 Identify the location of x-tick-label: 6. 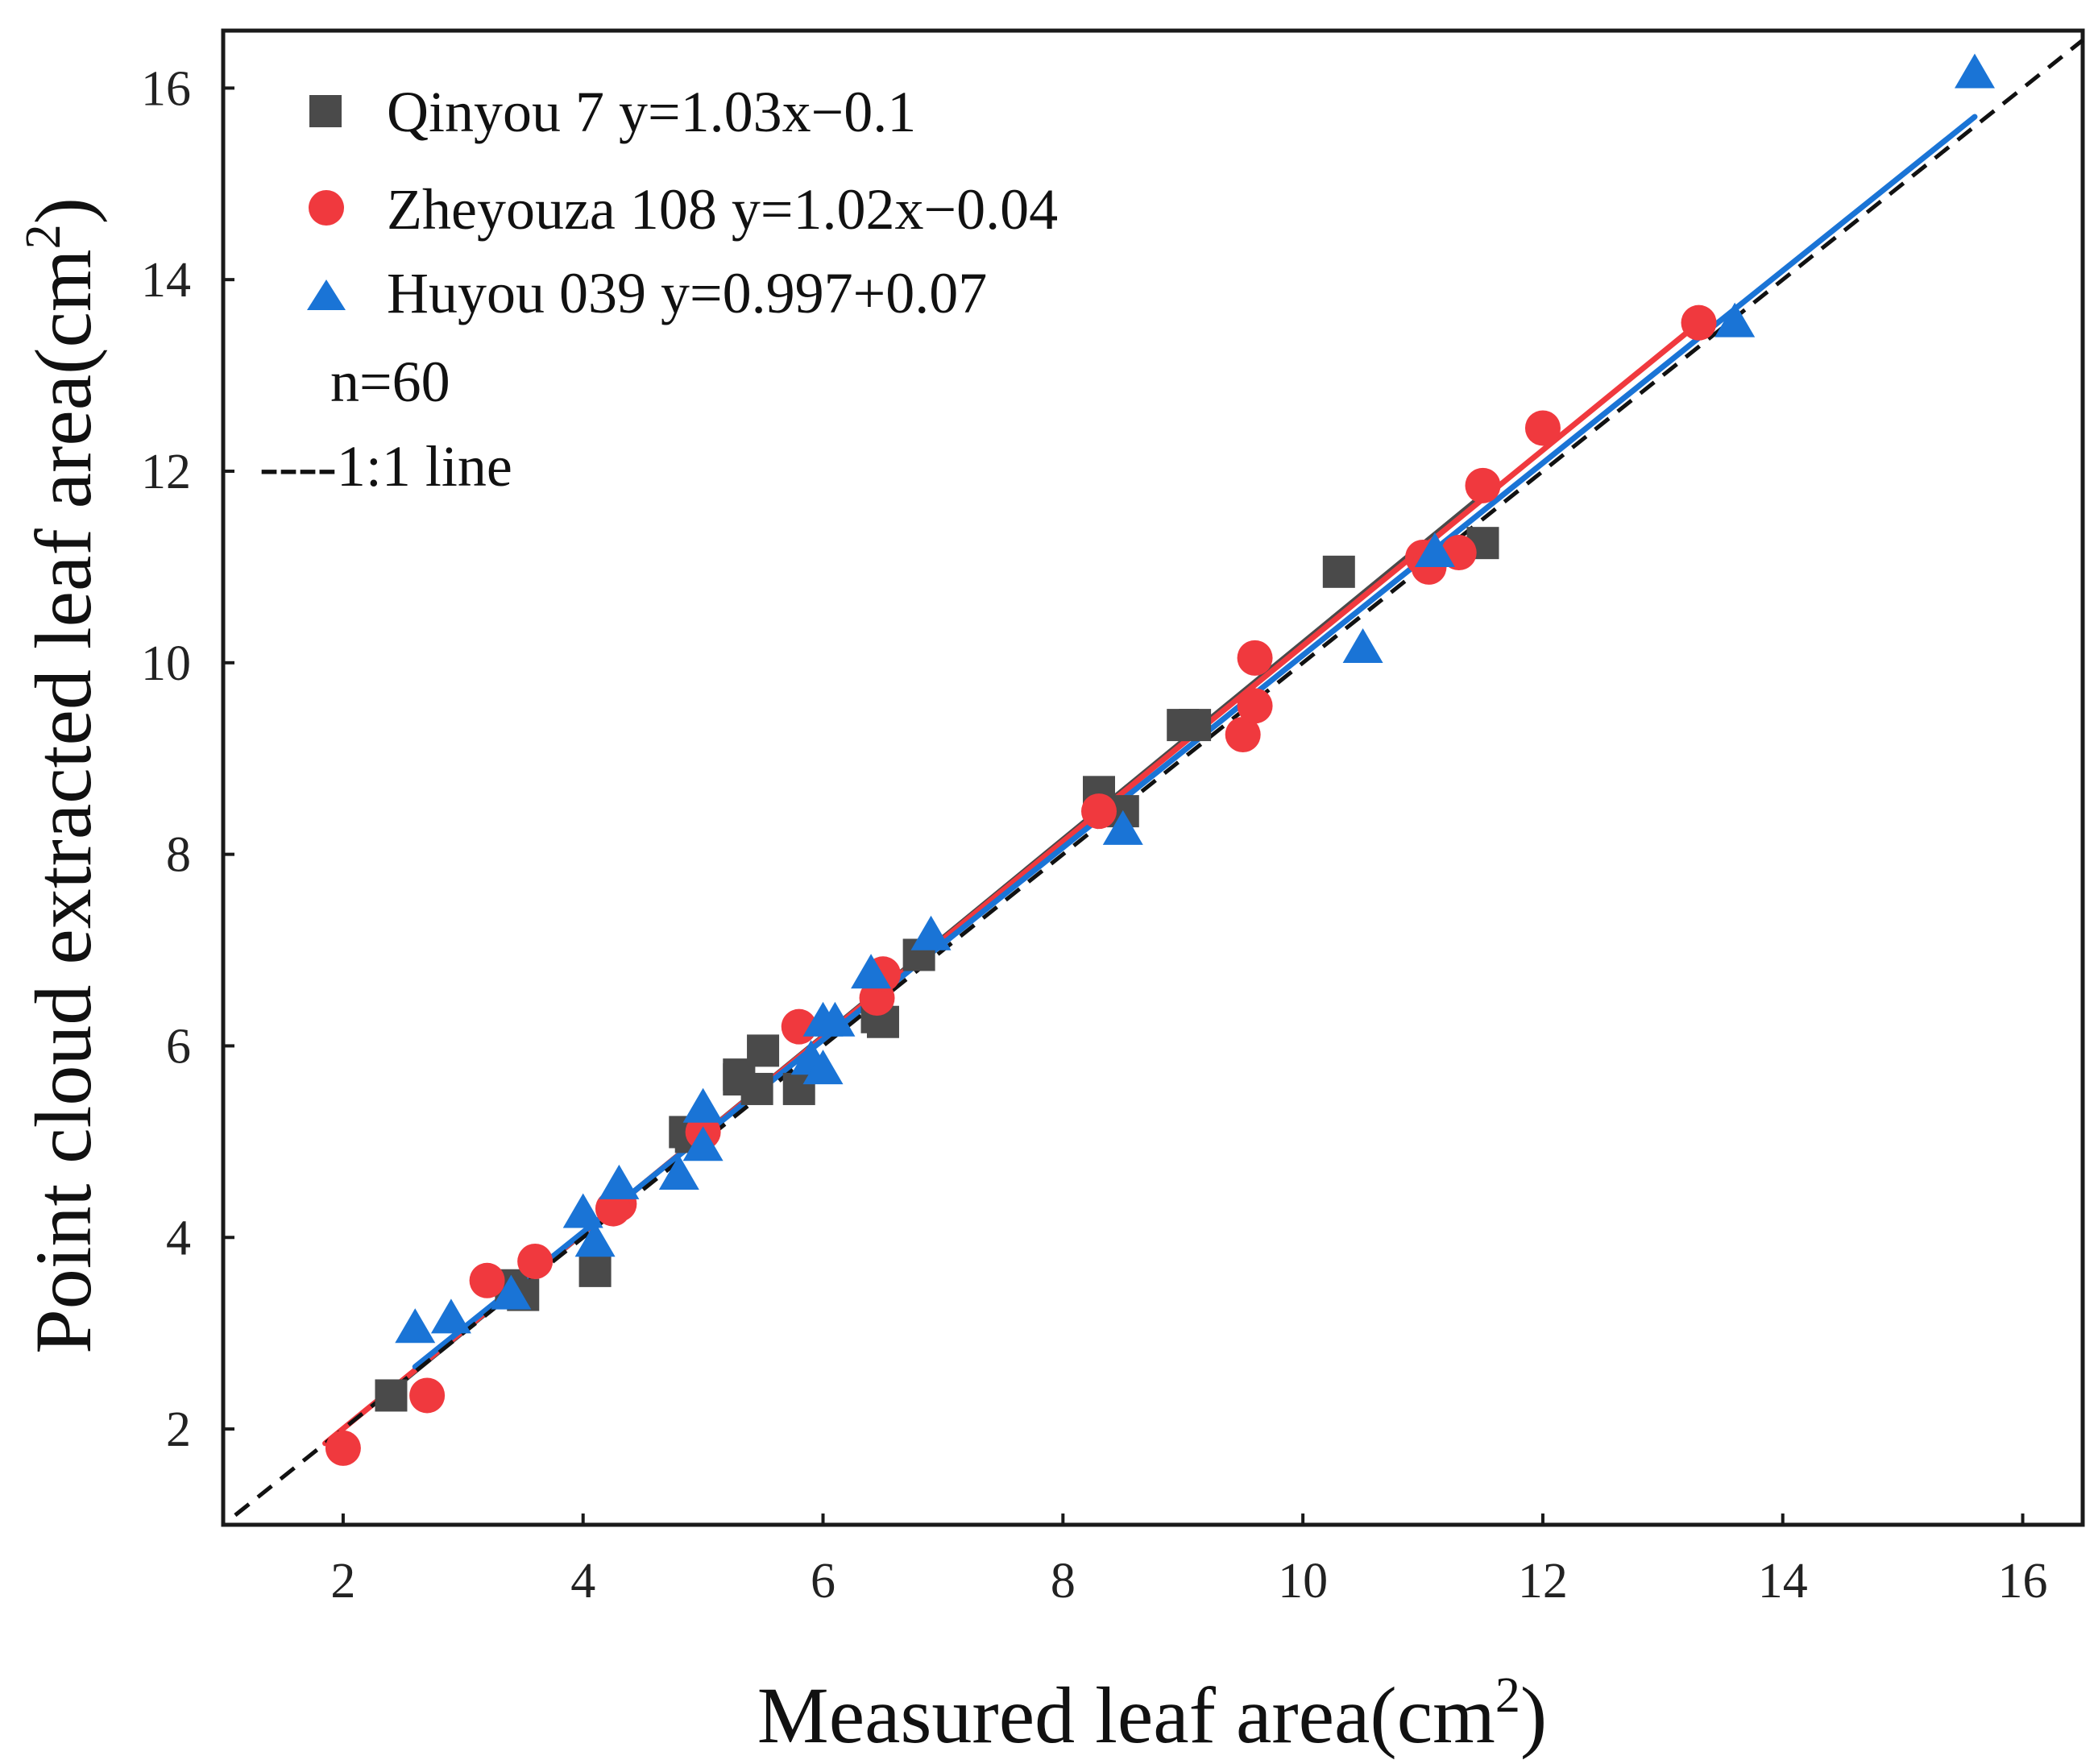
(823, 1581).